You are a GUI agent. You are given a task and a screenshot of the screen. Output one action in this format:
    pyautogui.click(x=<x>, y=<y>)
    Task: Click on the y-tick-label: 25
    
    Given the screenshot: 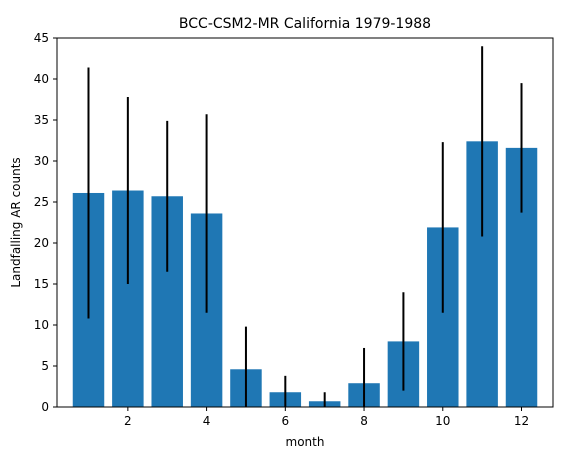 What is the action you would take?
    pyautogui.click(x=41, y=202)
    